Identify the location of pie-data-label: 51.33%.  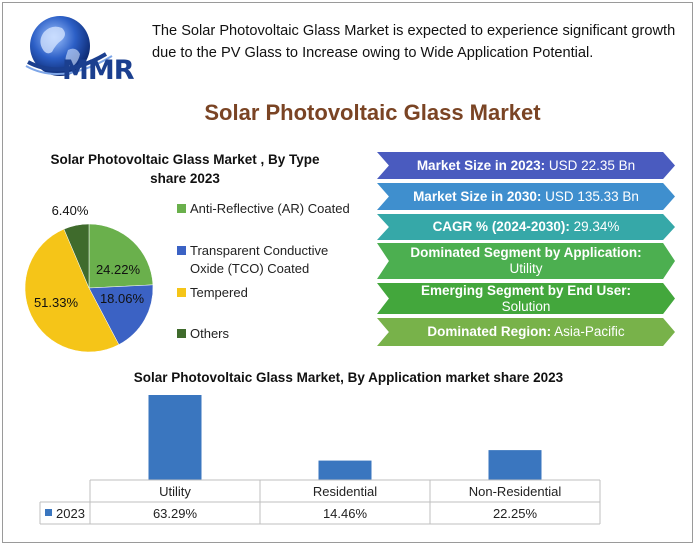
(56, 302).